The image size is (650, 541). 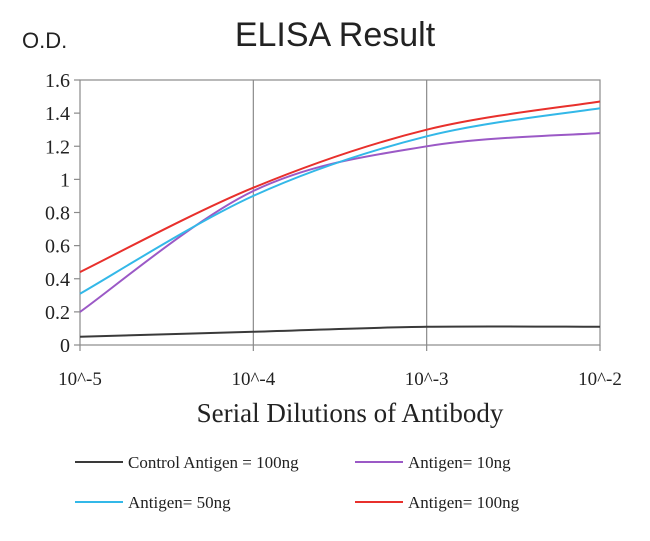 I want to click on x-tick-label: 10^-4, so click(x=253, y=379).